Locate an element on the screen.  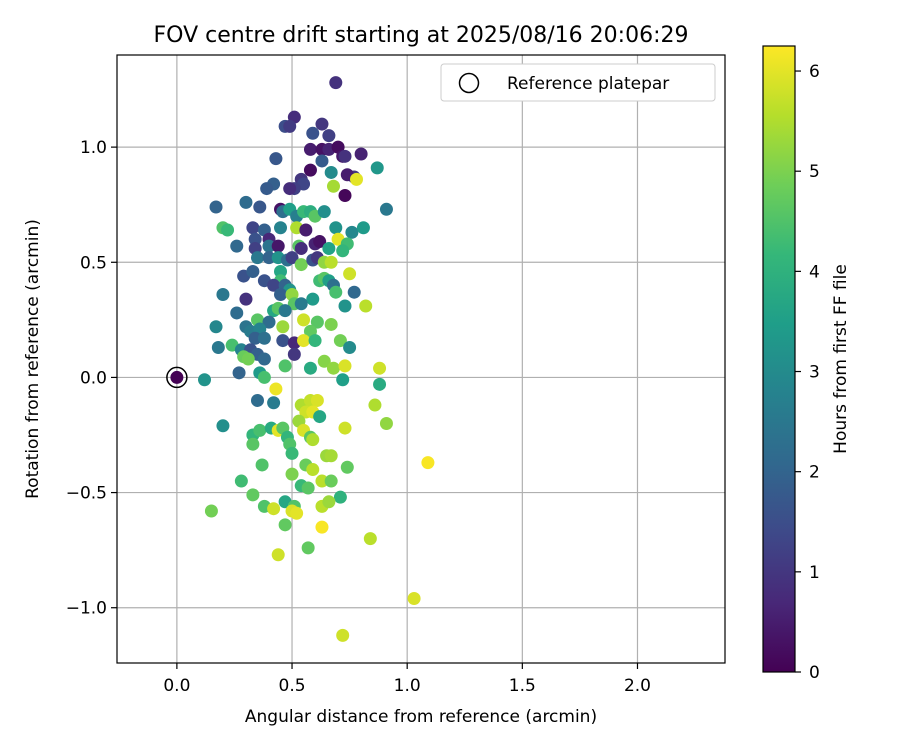
y-ticks: −1.0 −0.5 0.0 0.5 1.0 is located at coordinates (91, 378).